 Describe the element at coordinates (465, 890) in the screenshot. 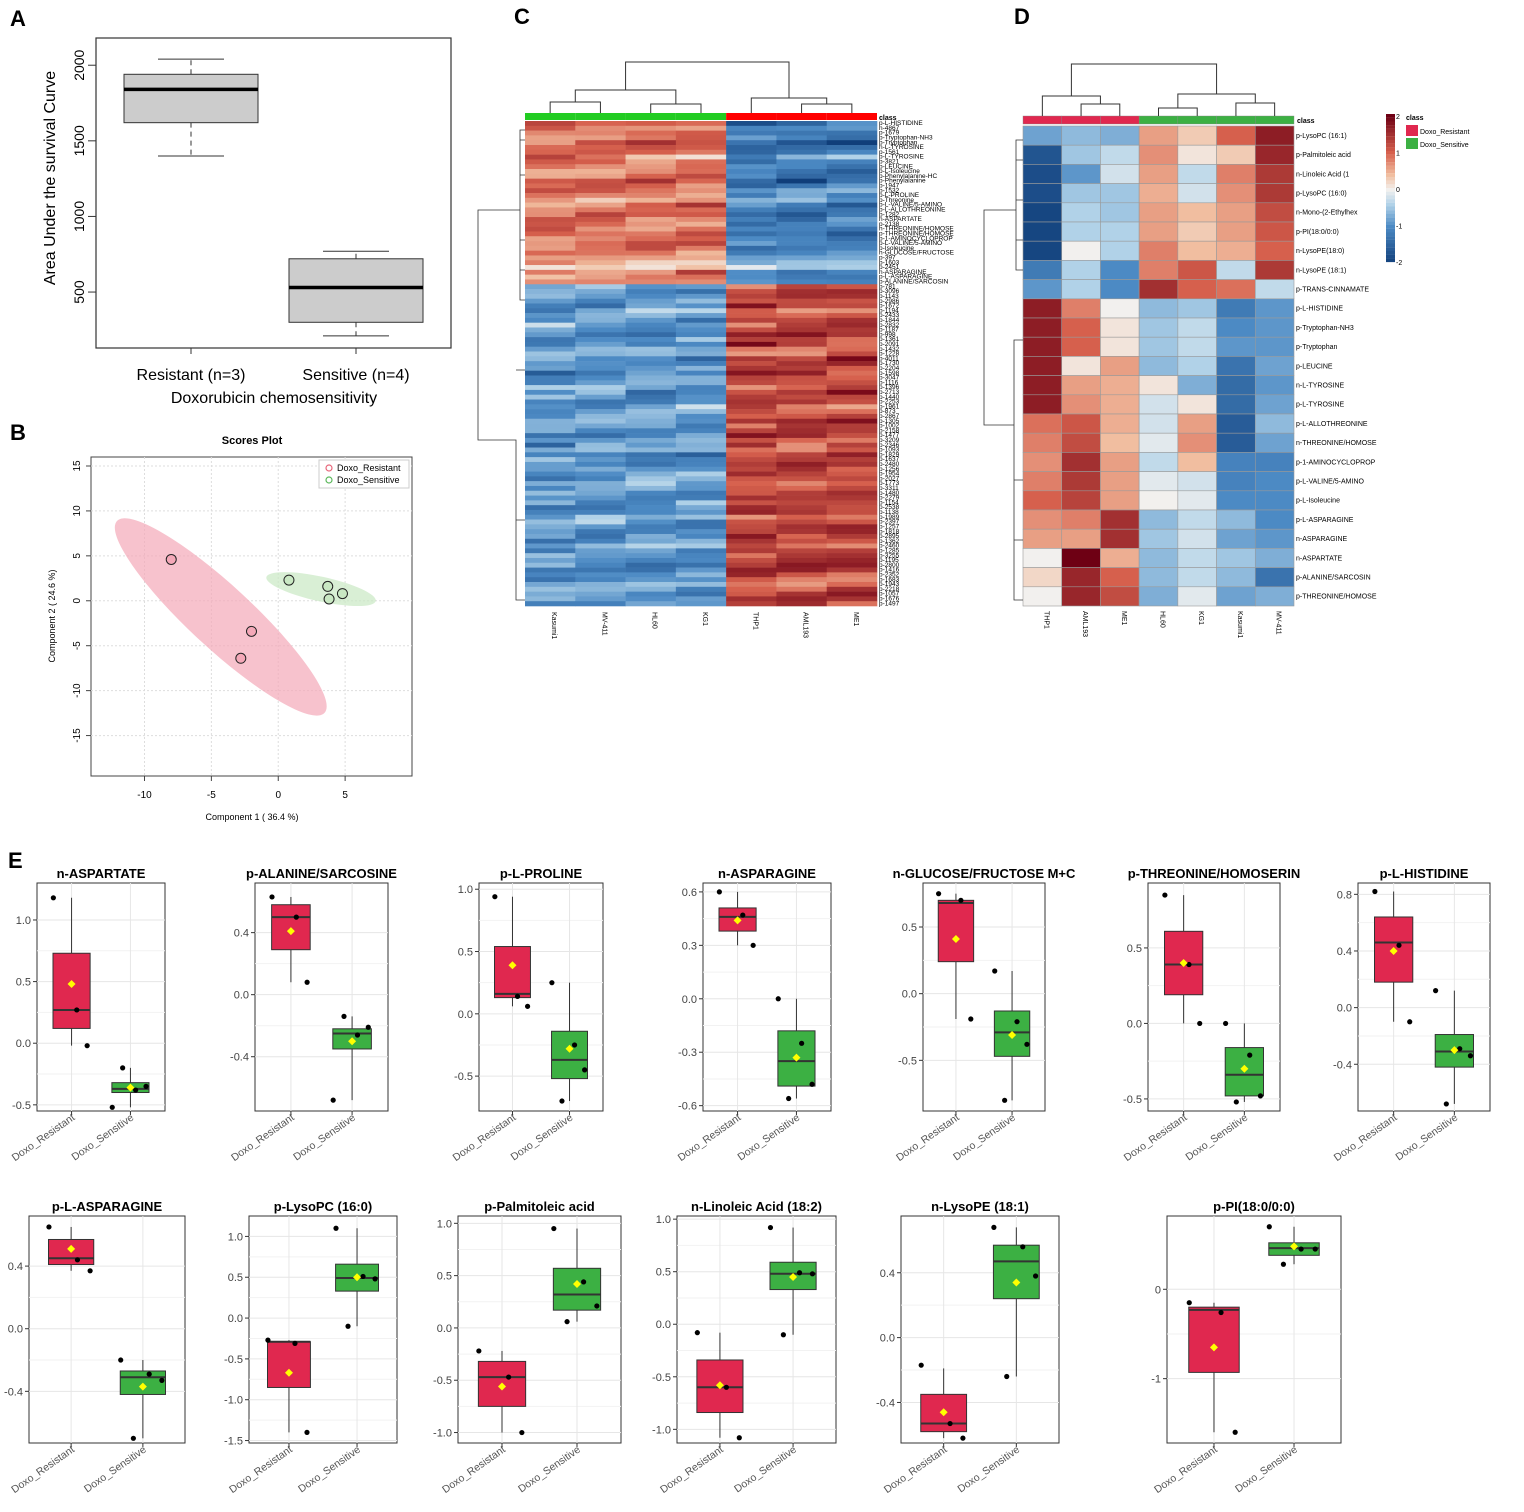

I see `e-ytick-label: 1.0` at that location.